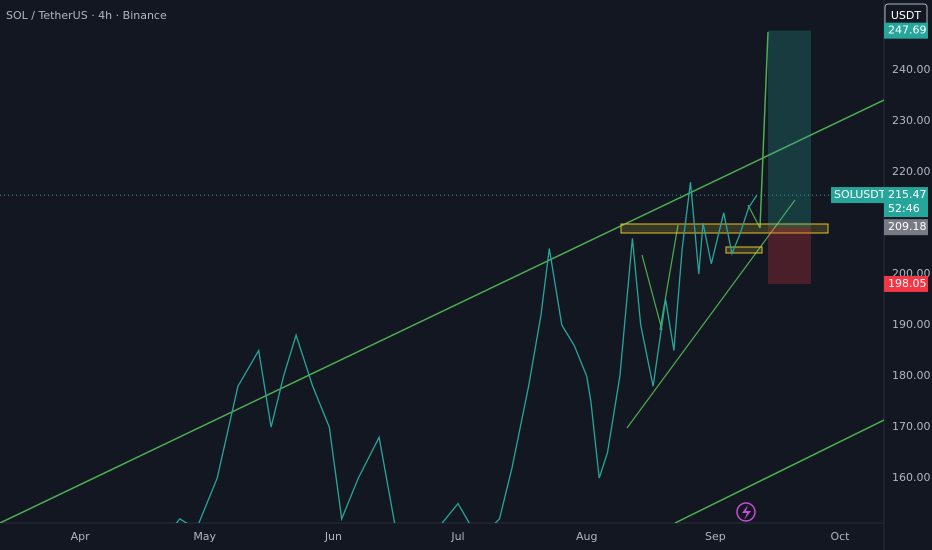  Describe the element at coordinates (911, 426) in the screenshot. I see `y-tick-label: 170.00` at that location.